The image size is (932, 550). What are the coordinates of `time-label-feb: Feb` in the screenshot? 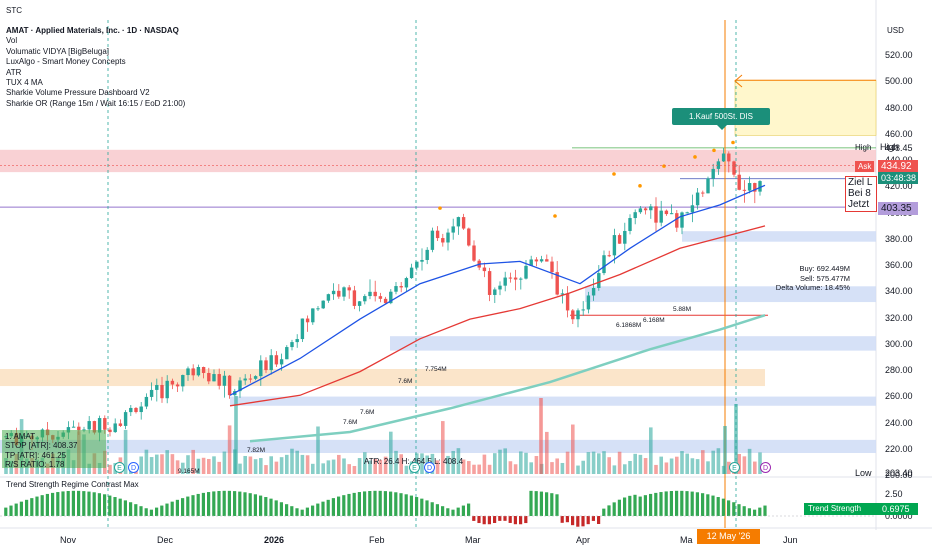 It's located at (377, 540).